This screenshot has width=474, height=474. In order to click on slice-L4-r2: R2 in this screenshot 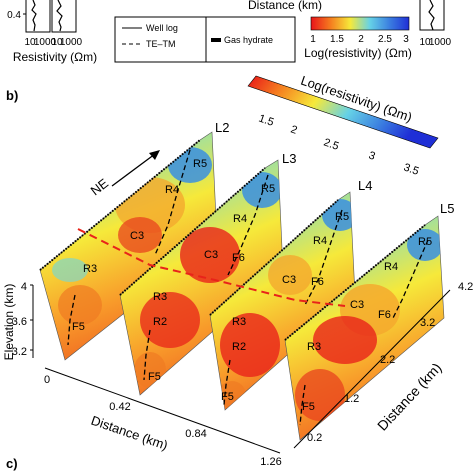, I will do `click(239, 347)`.